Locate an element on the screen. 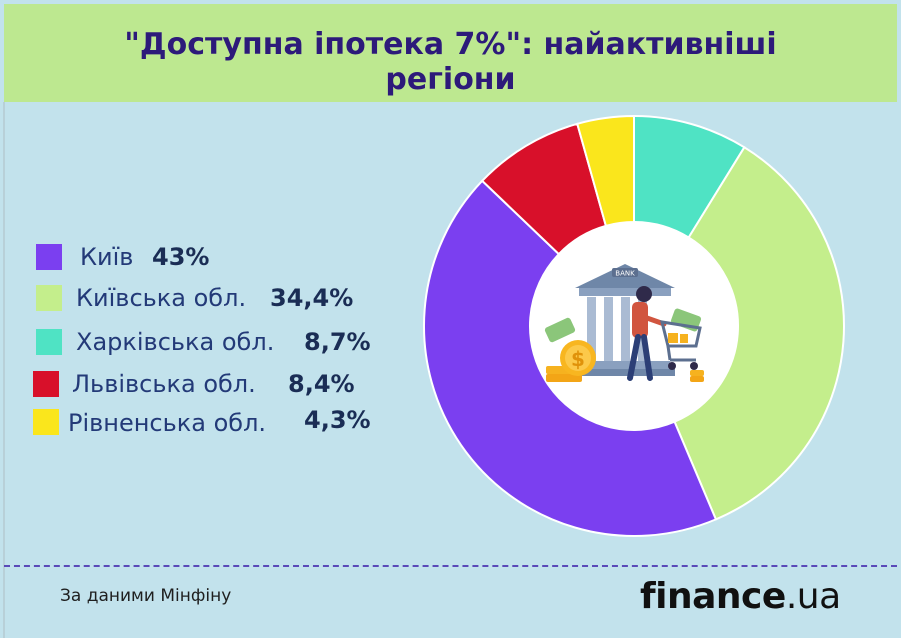 This screenshot has height=638, width=901. legend-label-kharkiv-oblast: Харківська обл. is located at coordinates (175, 342).